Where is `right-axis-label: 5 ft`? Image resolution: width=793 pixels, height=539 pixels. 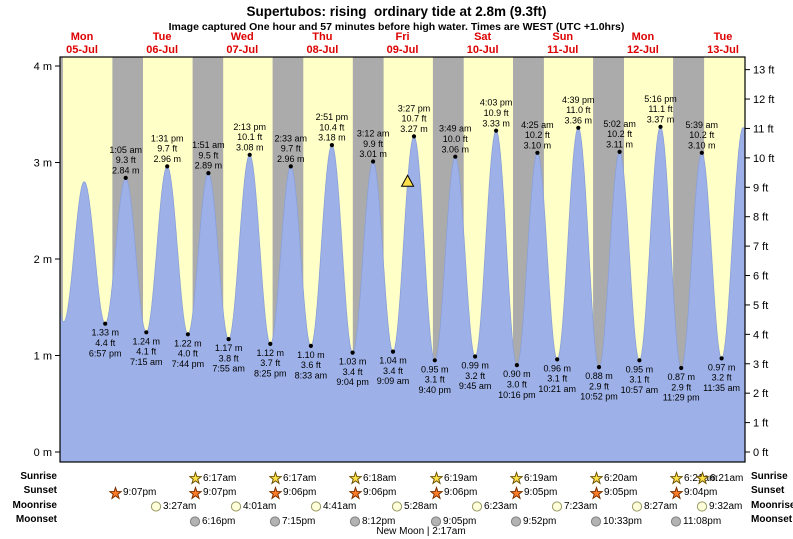 right-axis-label: 5 ft is located at coordinates (760, 306).